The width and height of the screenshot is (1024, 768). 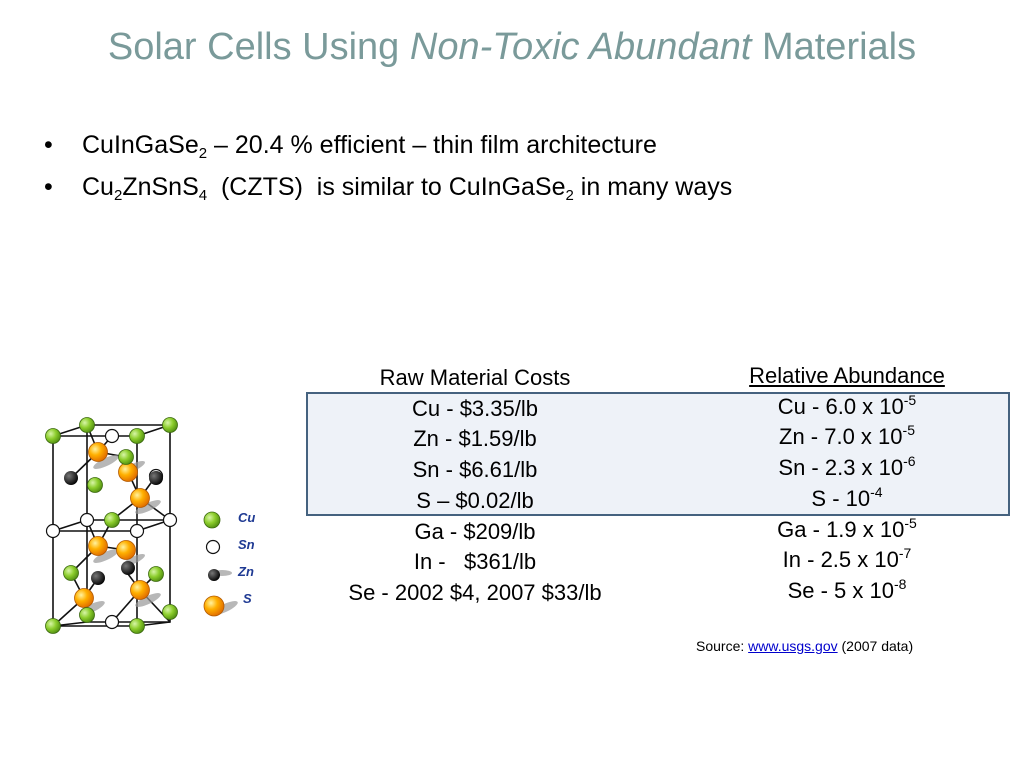 I want to click on abundance-exponent: -6, so click(x=909, y=461).